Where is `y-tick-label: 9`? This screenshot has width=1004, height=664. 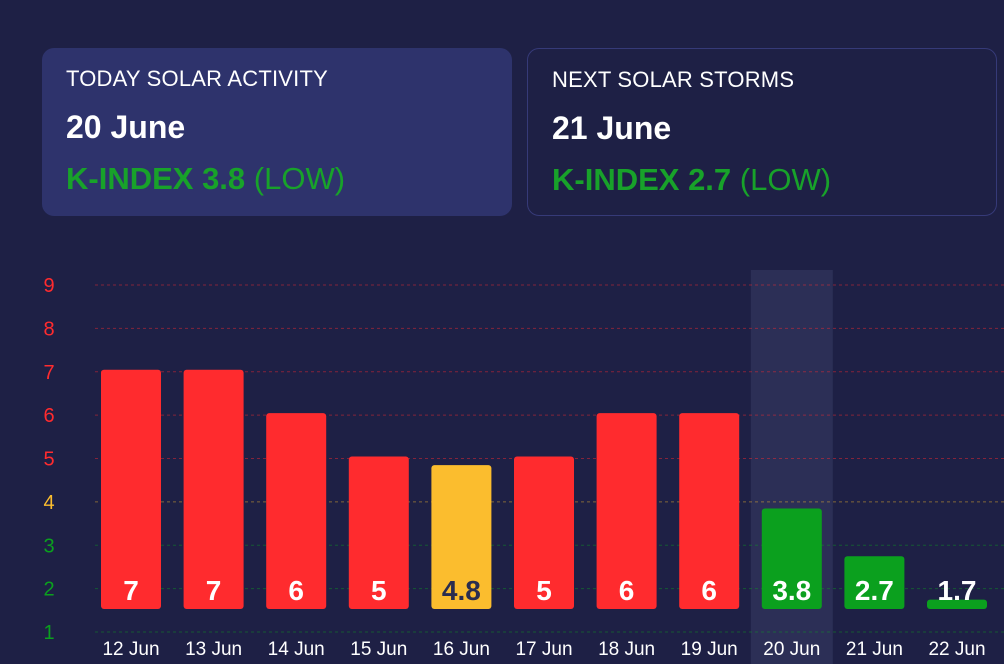
y-tick-label: 9 is located at coordinates (48, 286).